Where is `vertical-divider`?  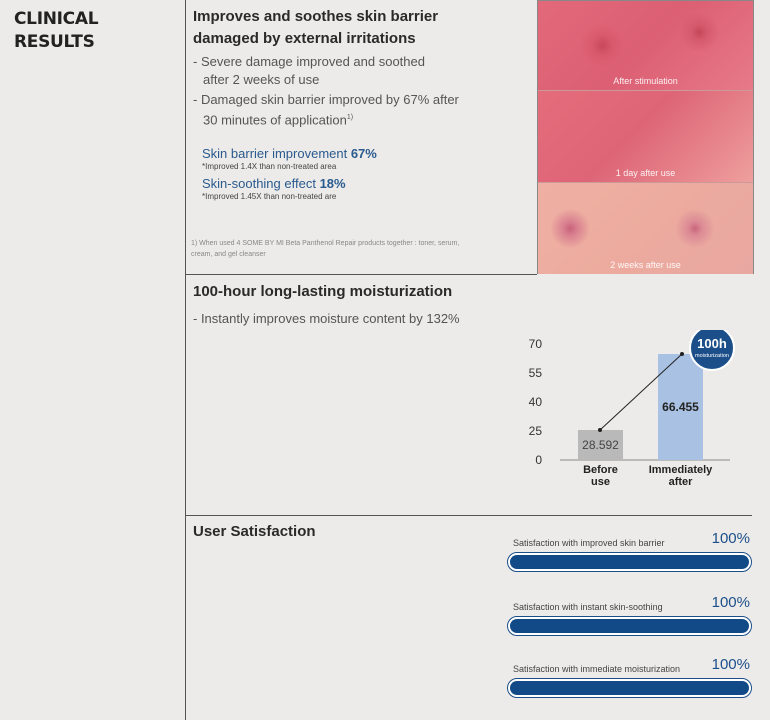 vertical-divider is located at coordinates (185, 360).